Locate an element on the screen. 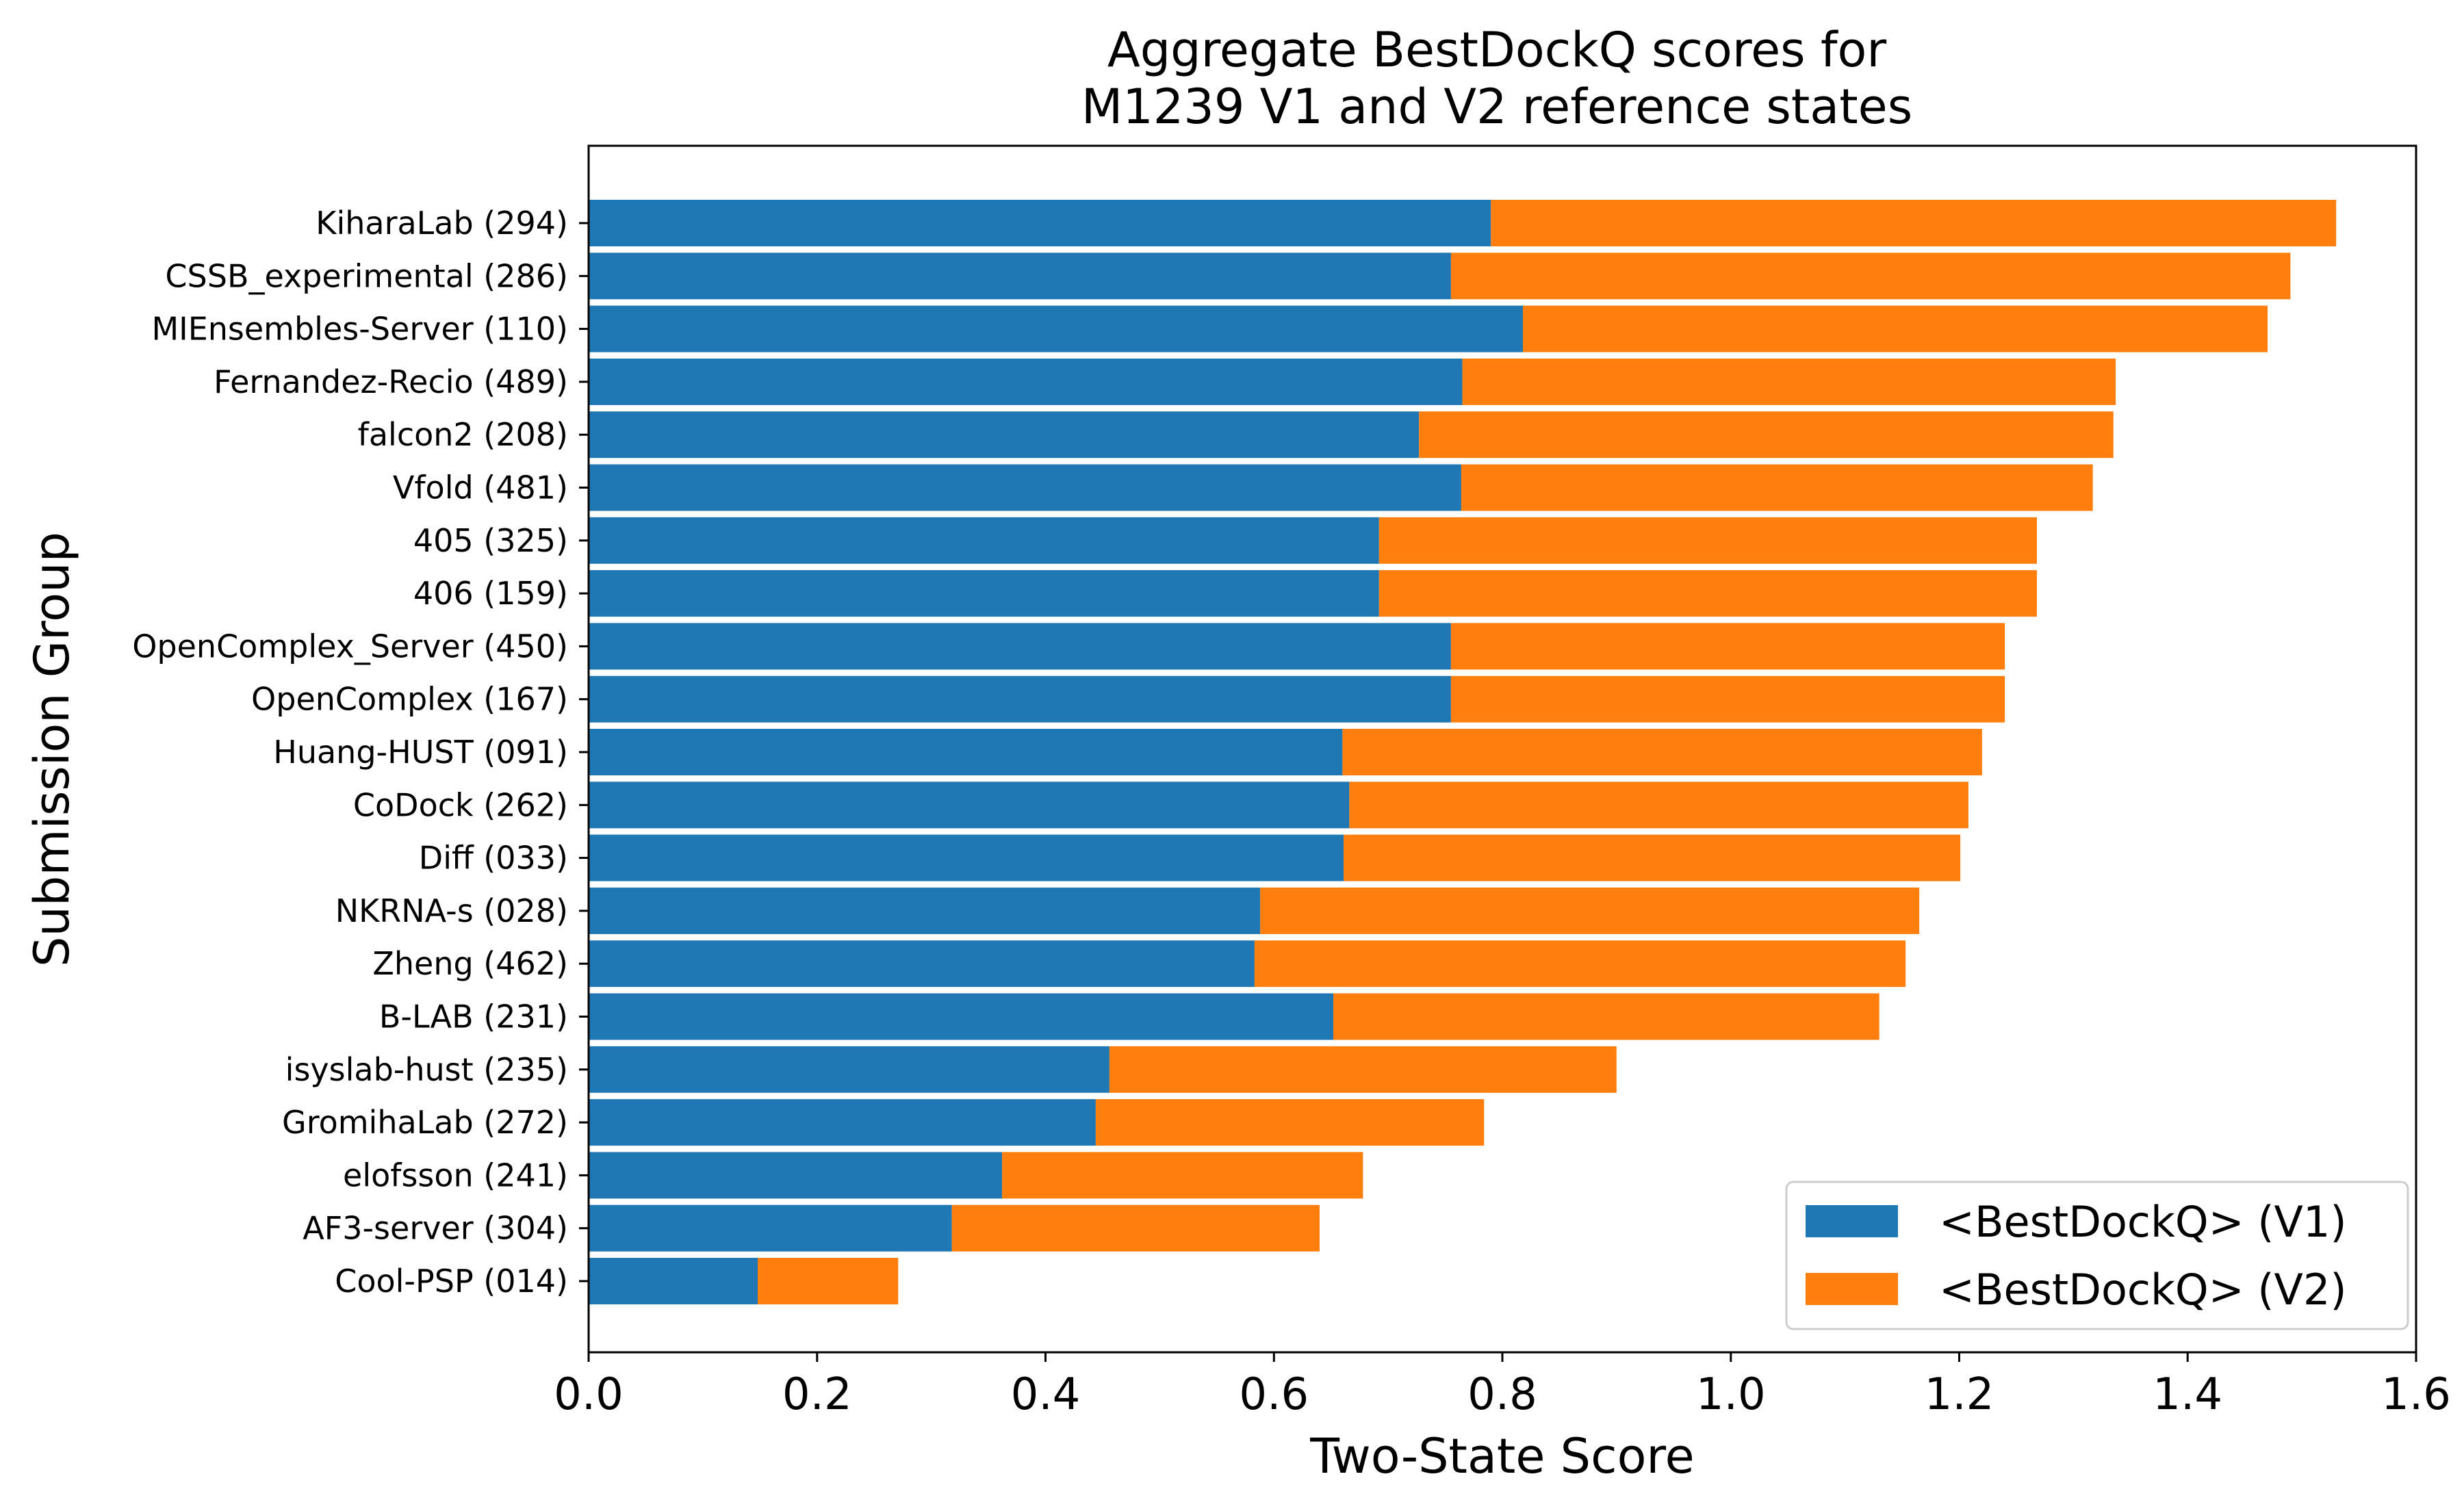 The height and width of the screenshot is (1509, 2464). y-tick-label-12: Diff (033) is located at coordinates (494, 858).